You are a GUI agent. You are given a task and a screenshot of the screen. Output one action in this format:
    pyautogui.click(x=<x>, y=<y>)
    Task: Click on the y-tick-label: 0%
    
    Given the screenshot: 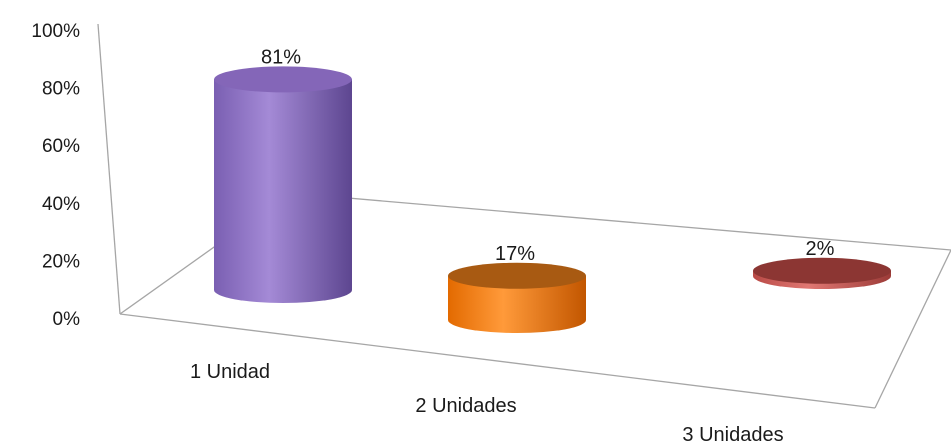 What is the action you would take?
    pyautogui.click(x=67, y=319)
    